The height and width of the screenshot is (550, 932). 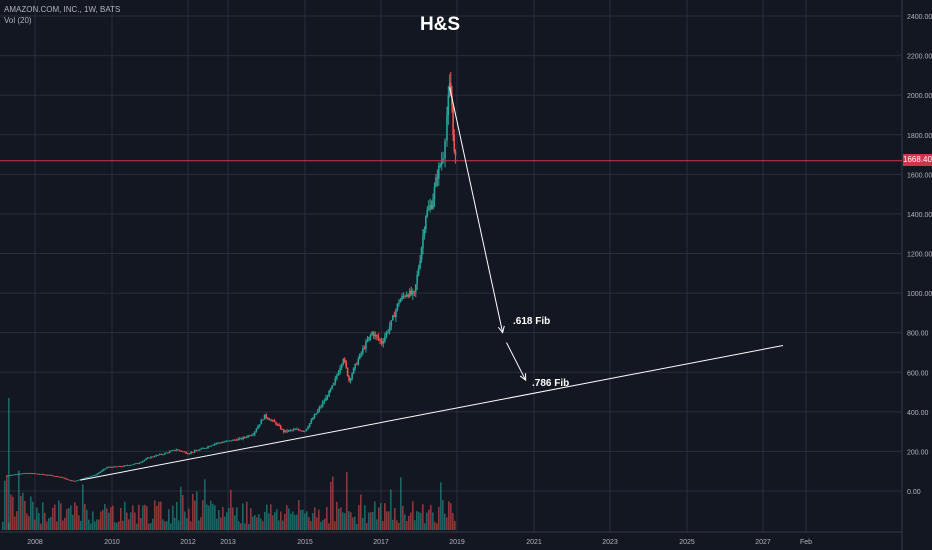 What do you see at coordinates (523, 377) in the screenshot?
I see `fib-arrow-head` at bounding box center [523, 377].